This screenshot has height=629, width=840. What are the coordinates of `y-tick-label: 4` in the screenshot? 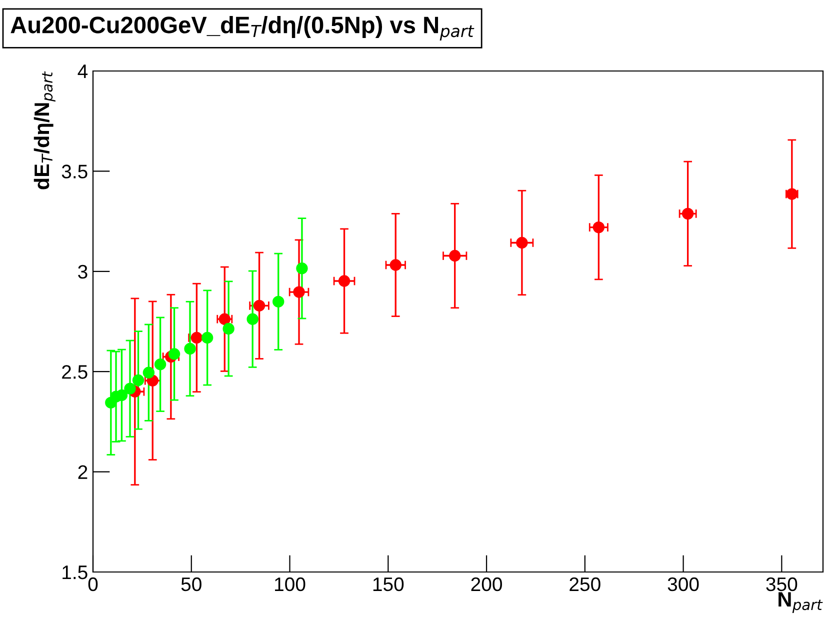 It's located at (83, 71).